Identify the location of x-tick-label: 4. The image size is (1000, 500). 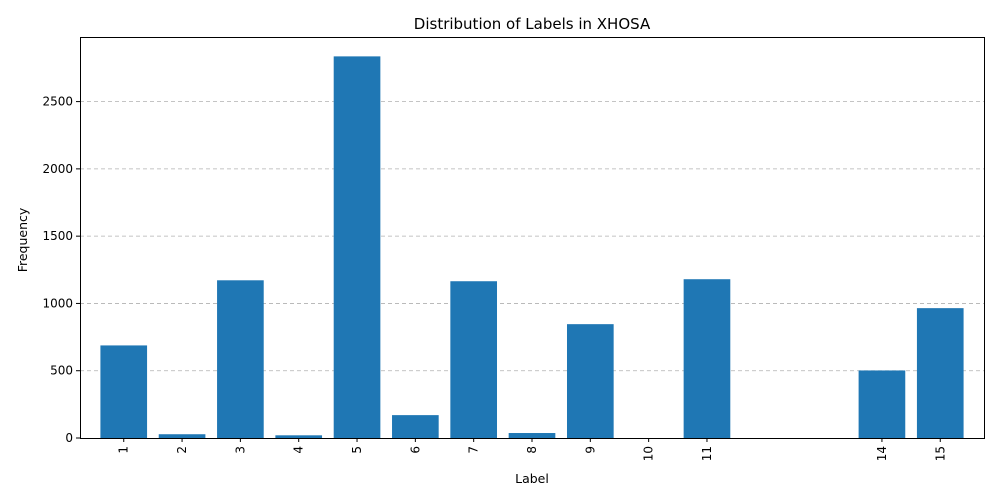
(299, 450).